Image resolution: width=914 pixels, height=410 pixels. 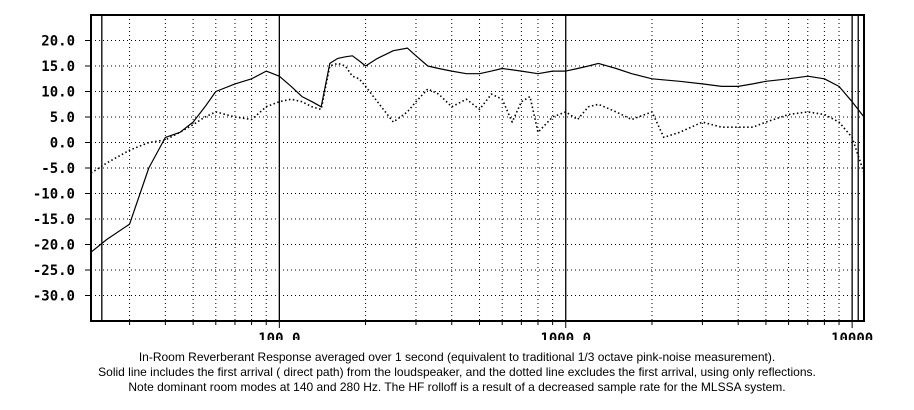 I want to click on y-tick-label: -25.0, so click(x=54, y=271).